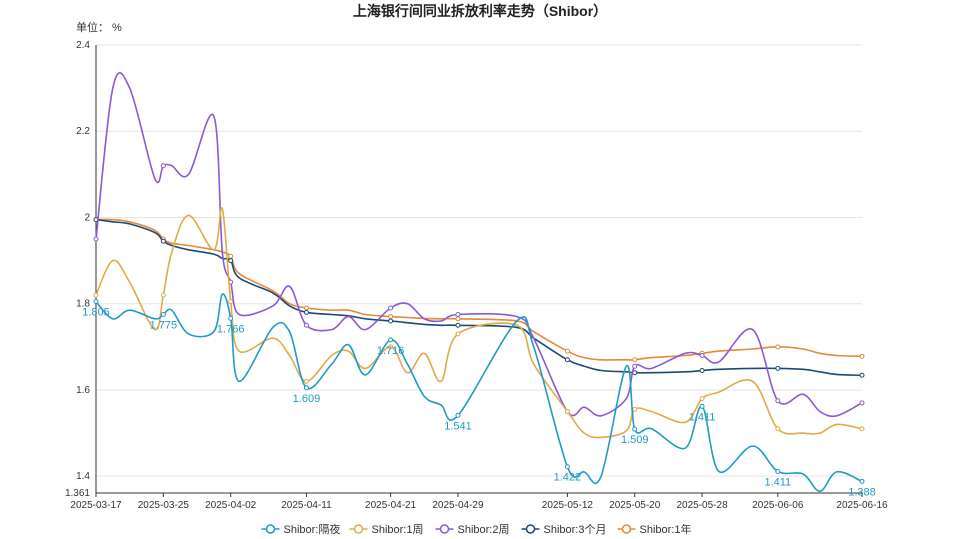  Describe the element at coordinates (862, 492) in the screenshot. I see `data-label: 1.388` at that location.